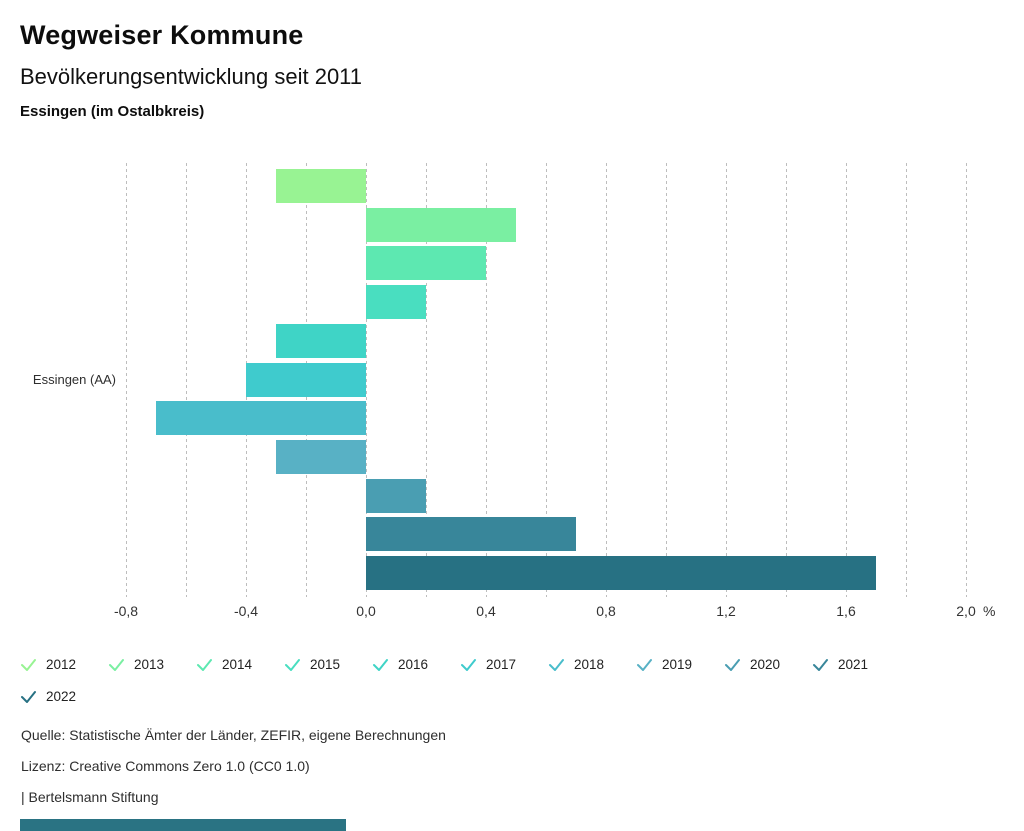 The width and height of the screenshot is (1024, 831). Describe the element at coordinates (112, 111) in the screenshot. I see `chart-location-label: Essingen (im Ostalbkreis)` at that location.